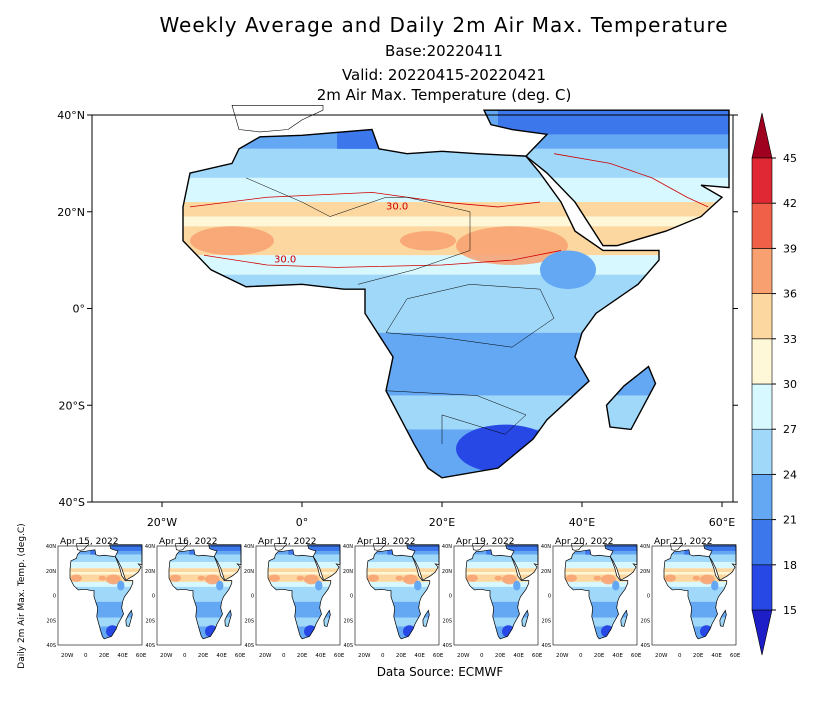 Image resolution: width=826 pixels, height=702 pixels. I want to click on colorbar-label: 18, so click(790, 565).